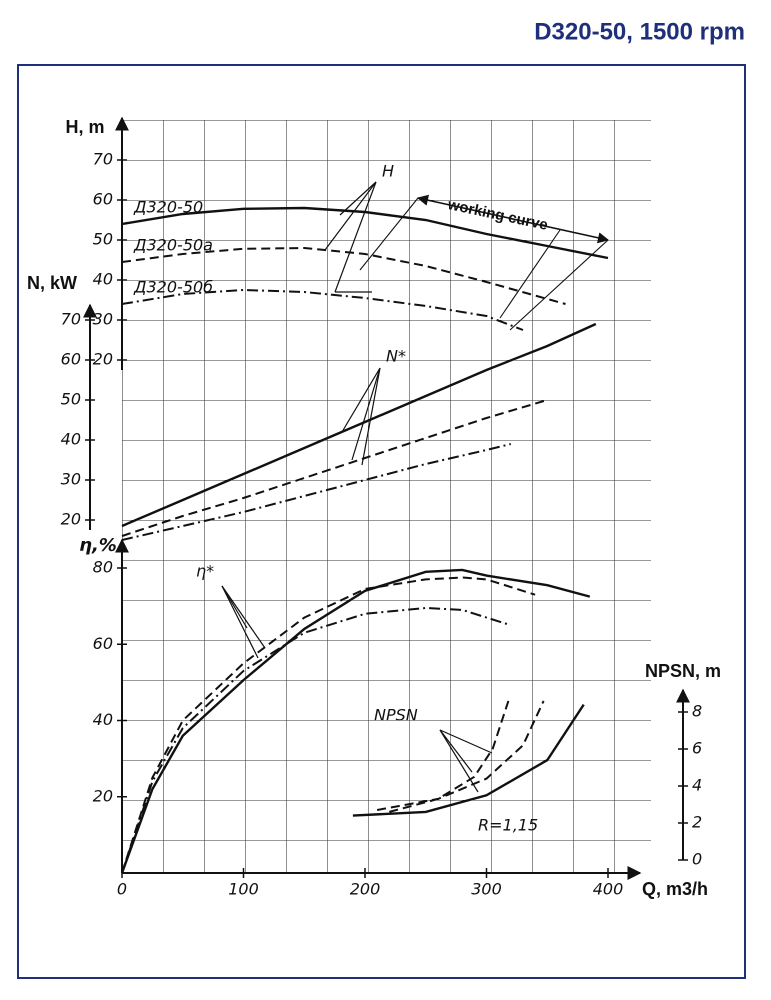 The image size is (771, 1000). Describe the element at coordinates (396, 356) in the screenshot. I see `annotation: N*` at that location.